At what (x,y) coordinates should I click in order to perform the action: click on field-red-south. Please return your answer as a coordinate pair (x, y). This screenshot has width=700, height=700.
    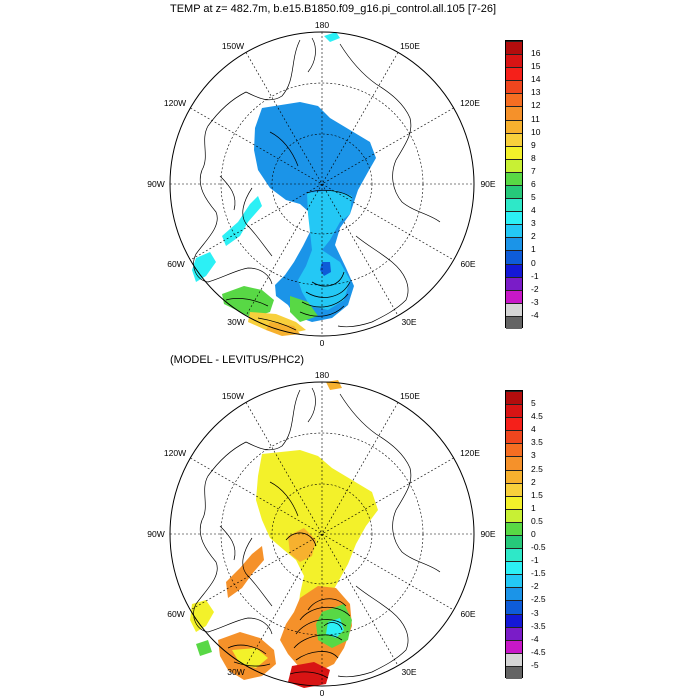
    Looking at the image, I should click on (309, 675).